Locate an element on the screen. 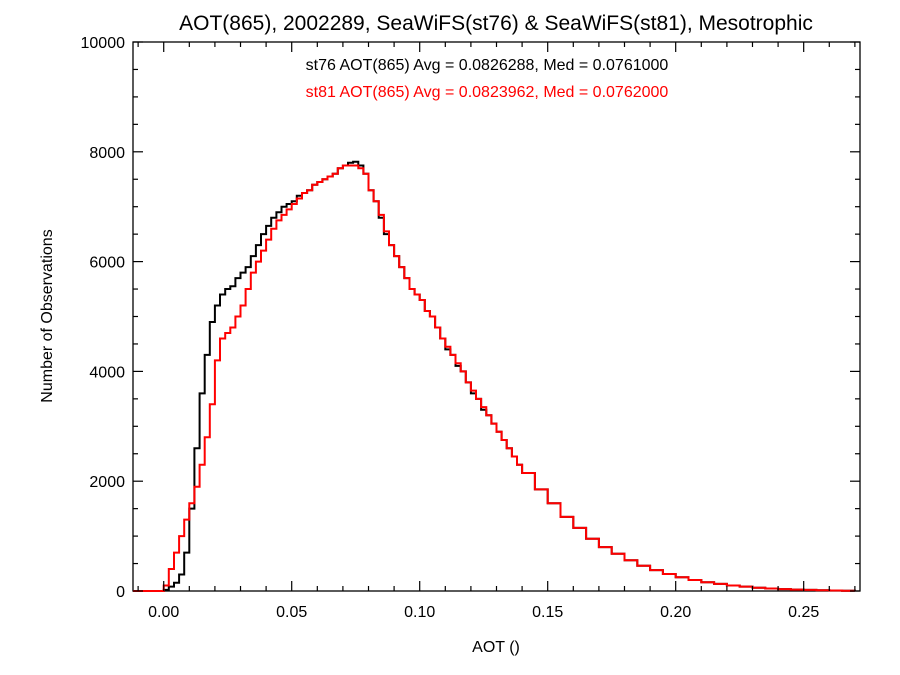 This screenshot has height=675, width=900. y-tick-label: 8000 is located at coordinates (107, 153).